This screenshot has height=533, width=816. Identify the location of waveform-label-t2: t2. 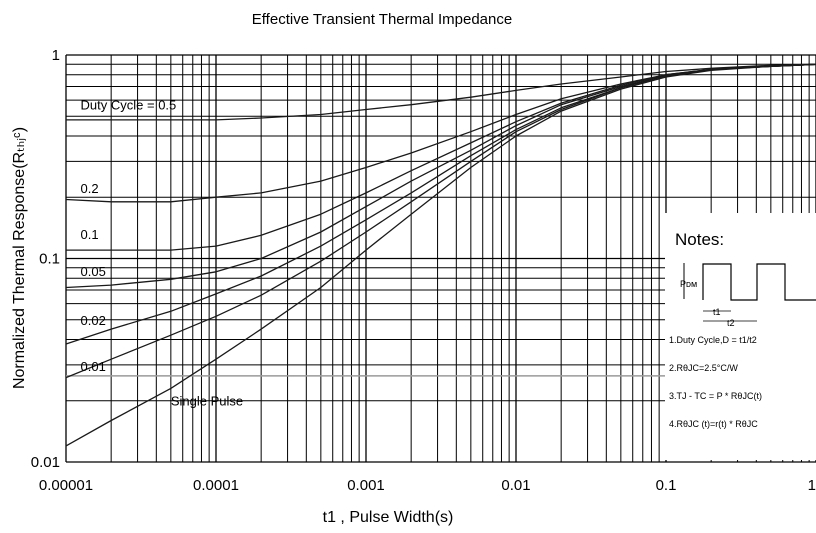
(731, 323).